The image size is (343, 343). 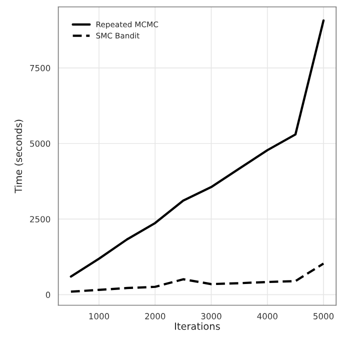 What do you see at coordinates (197, 277) in the screenshot?
I see `line-series` at bounding box center [197, 277].